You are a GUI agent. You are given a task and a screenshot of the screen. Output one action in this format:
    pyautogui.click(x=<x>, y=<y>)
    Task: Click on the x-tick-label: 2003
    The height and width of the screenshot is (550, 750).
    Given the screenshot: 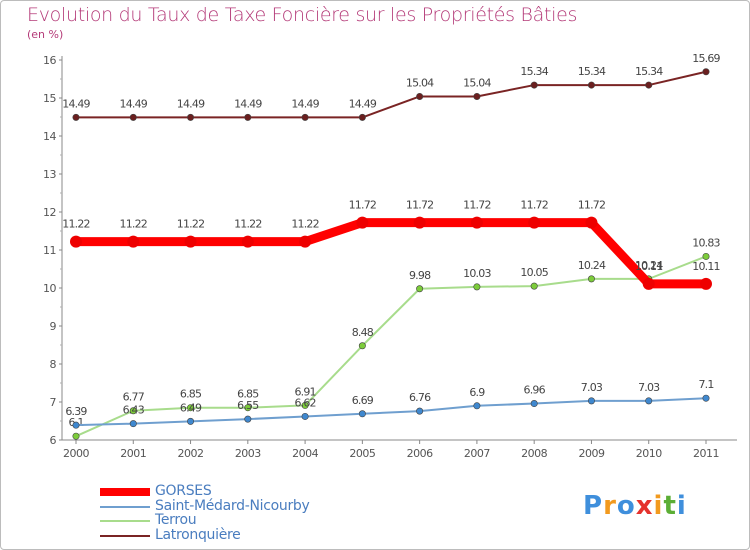 What is the action you would take?
    pyautogui.click(x=248, y=453)
    